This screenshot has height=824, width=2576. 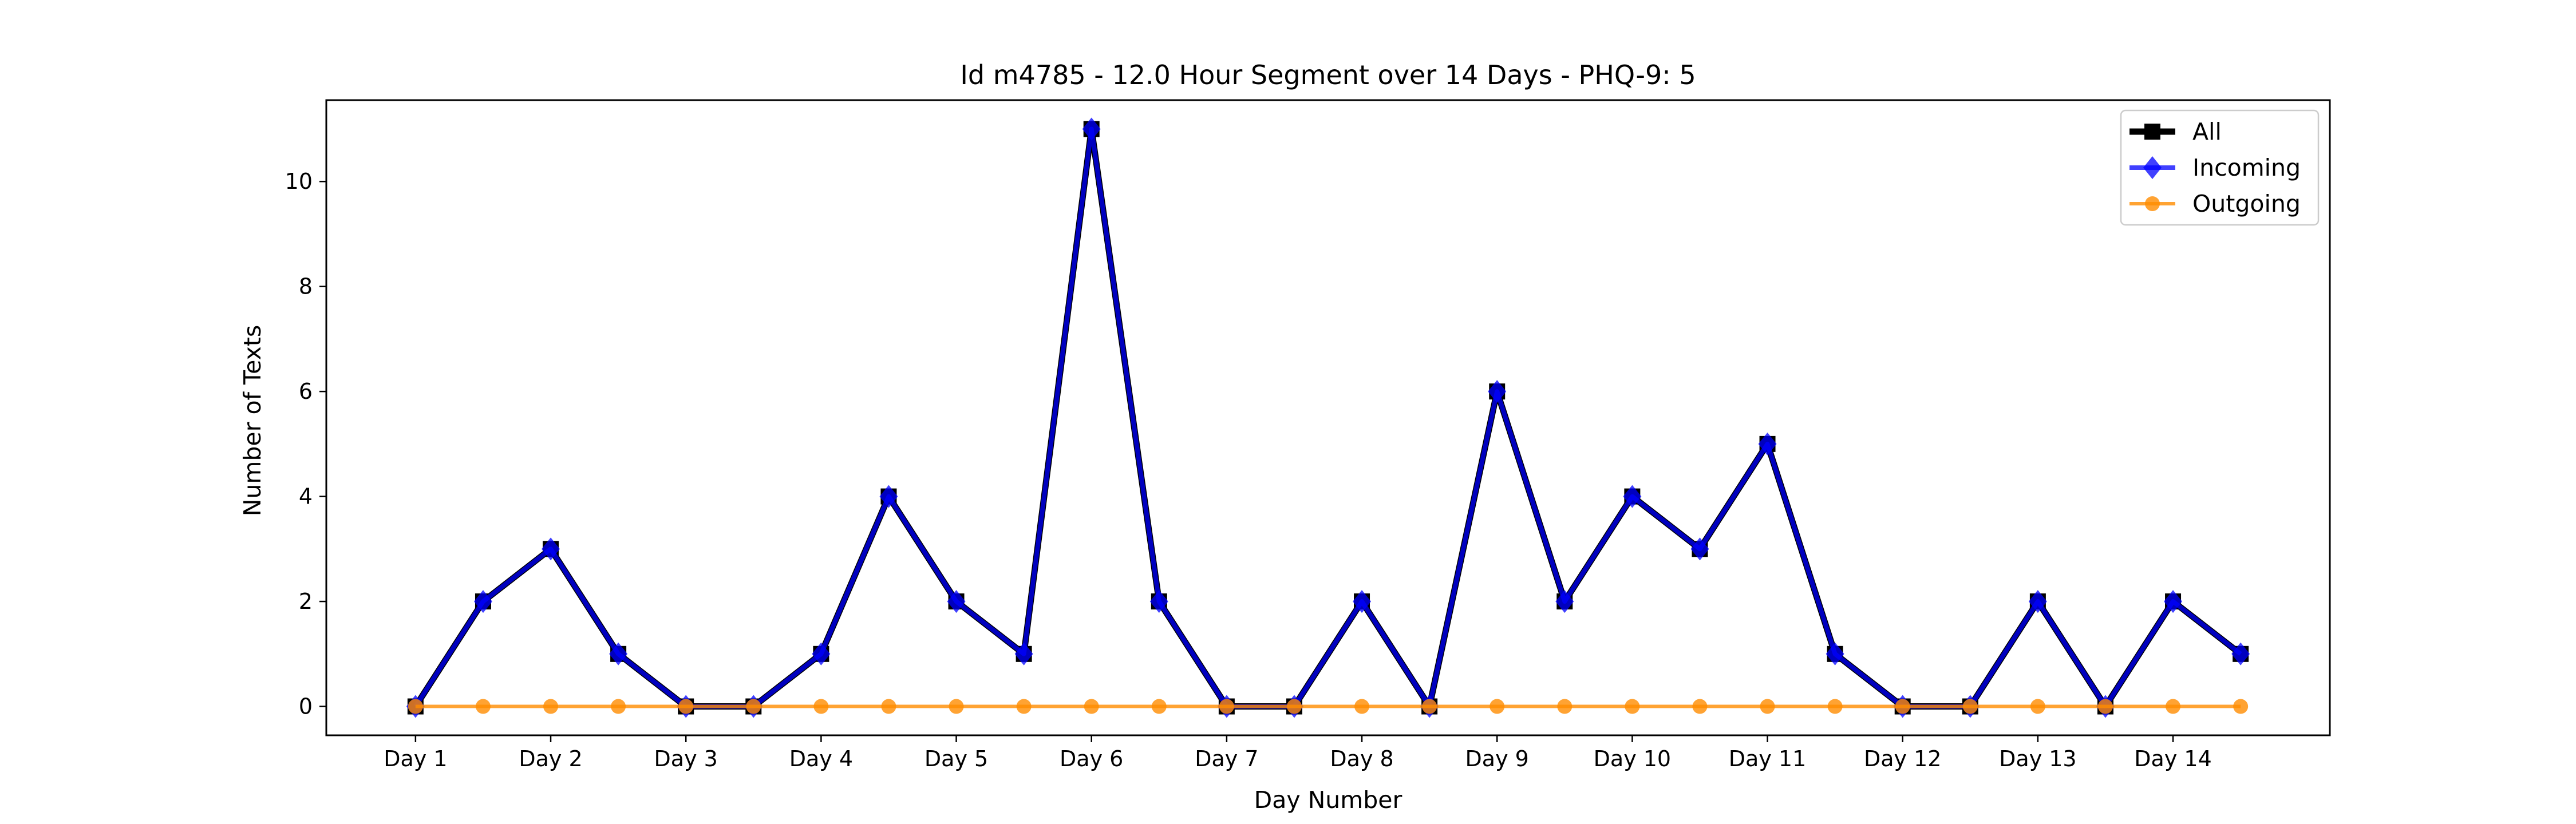 What do you see at coordinates (956, 758) in the screenshot?
I see `x-tick-label: Day 5` at bounding box center [956, 758].